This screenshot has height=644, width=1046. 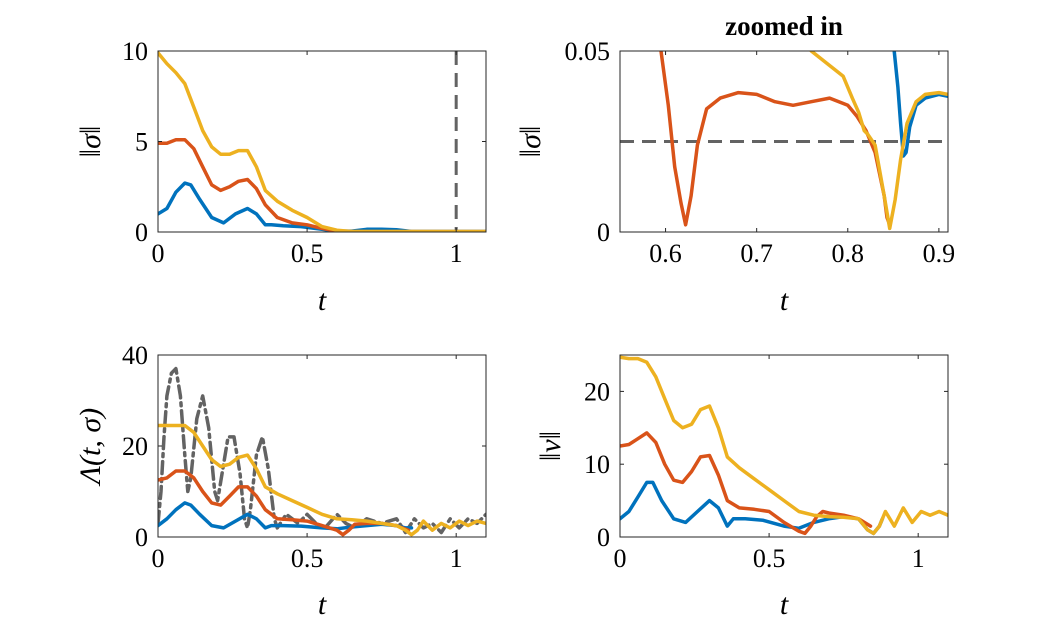 I want to click on x-tick-label: 0.8, so click(x=848, y=253).